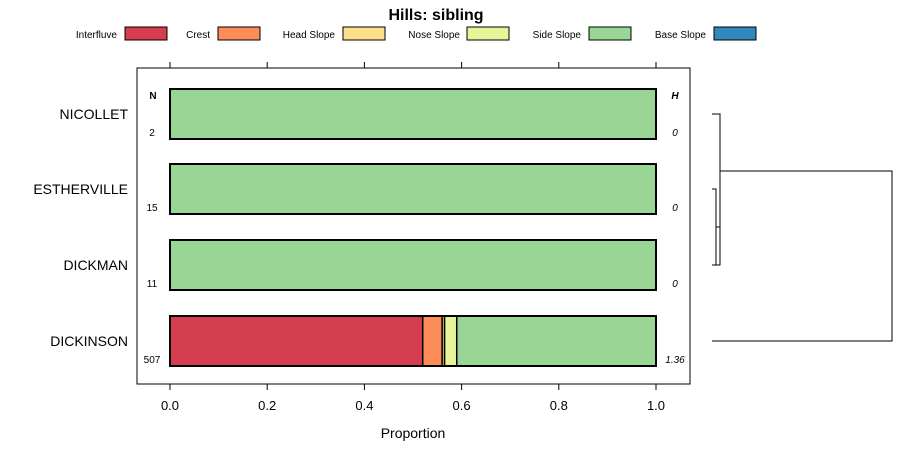  I want to click on category-label: NICOLLET, so click(94, 114).